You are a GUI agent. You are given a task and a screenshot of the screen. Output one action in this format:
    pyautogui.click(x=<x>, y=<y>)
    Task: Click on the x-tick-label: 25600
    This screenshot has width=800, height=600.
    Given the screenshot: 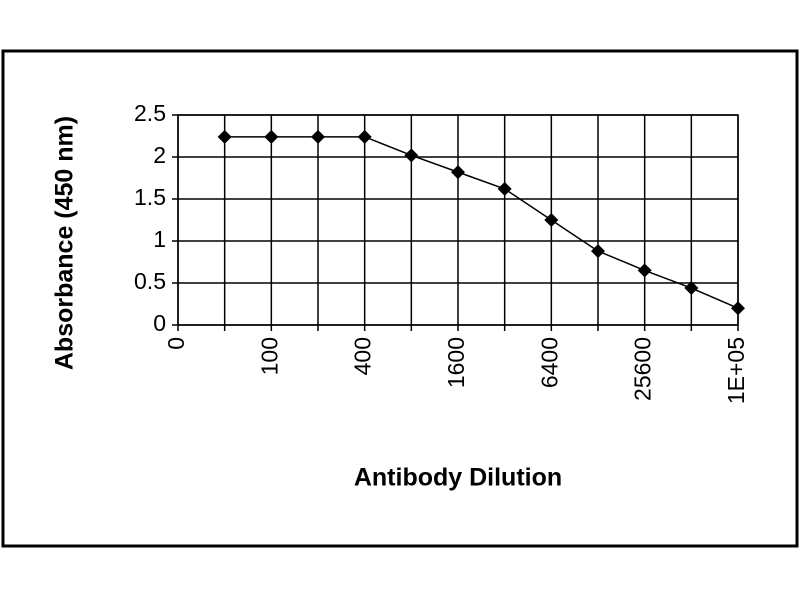 What is the action you would take?
    pyautogui.click(x=643, y=369)
    